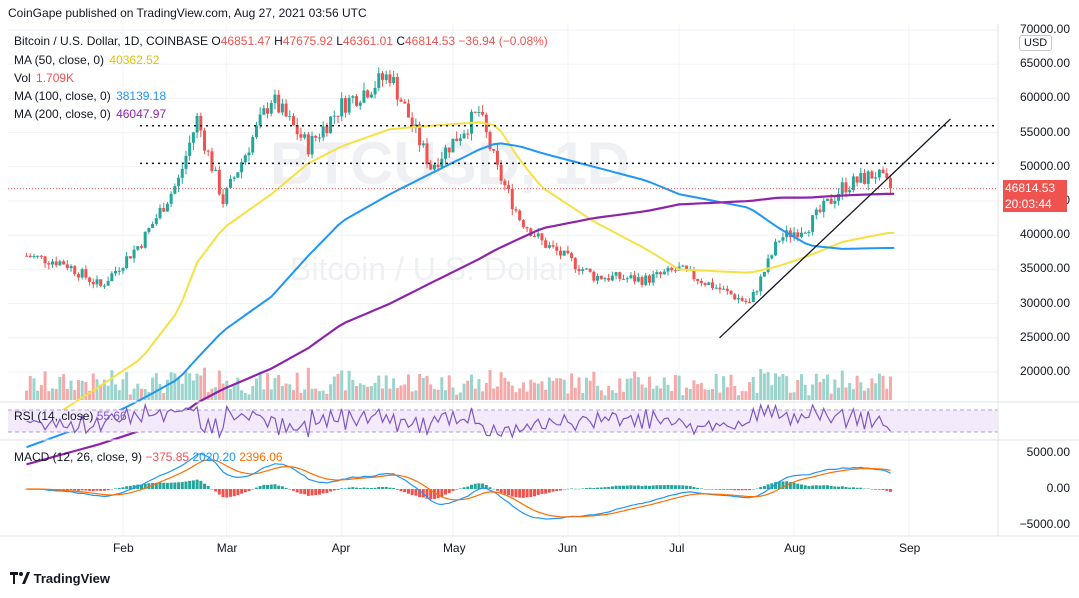 The height and width of the screenshot is (598, 1079). Describe the element at coordinates (1036, 43) in the screenshot. I see `currency-selector: USD` at that location.